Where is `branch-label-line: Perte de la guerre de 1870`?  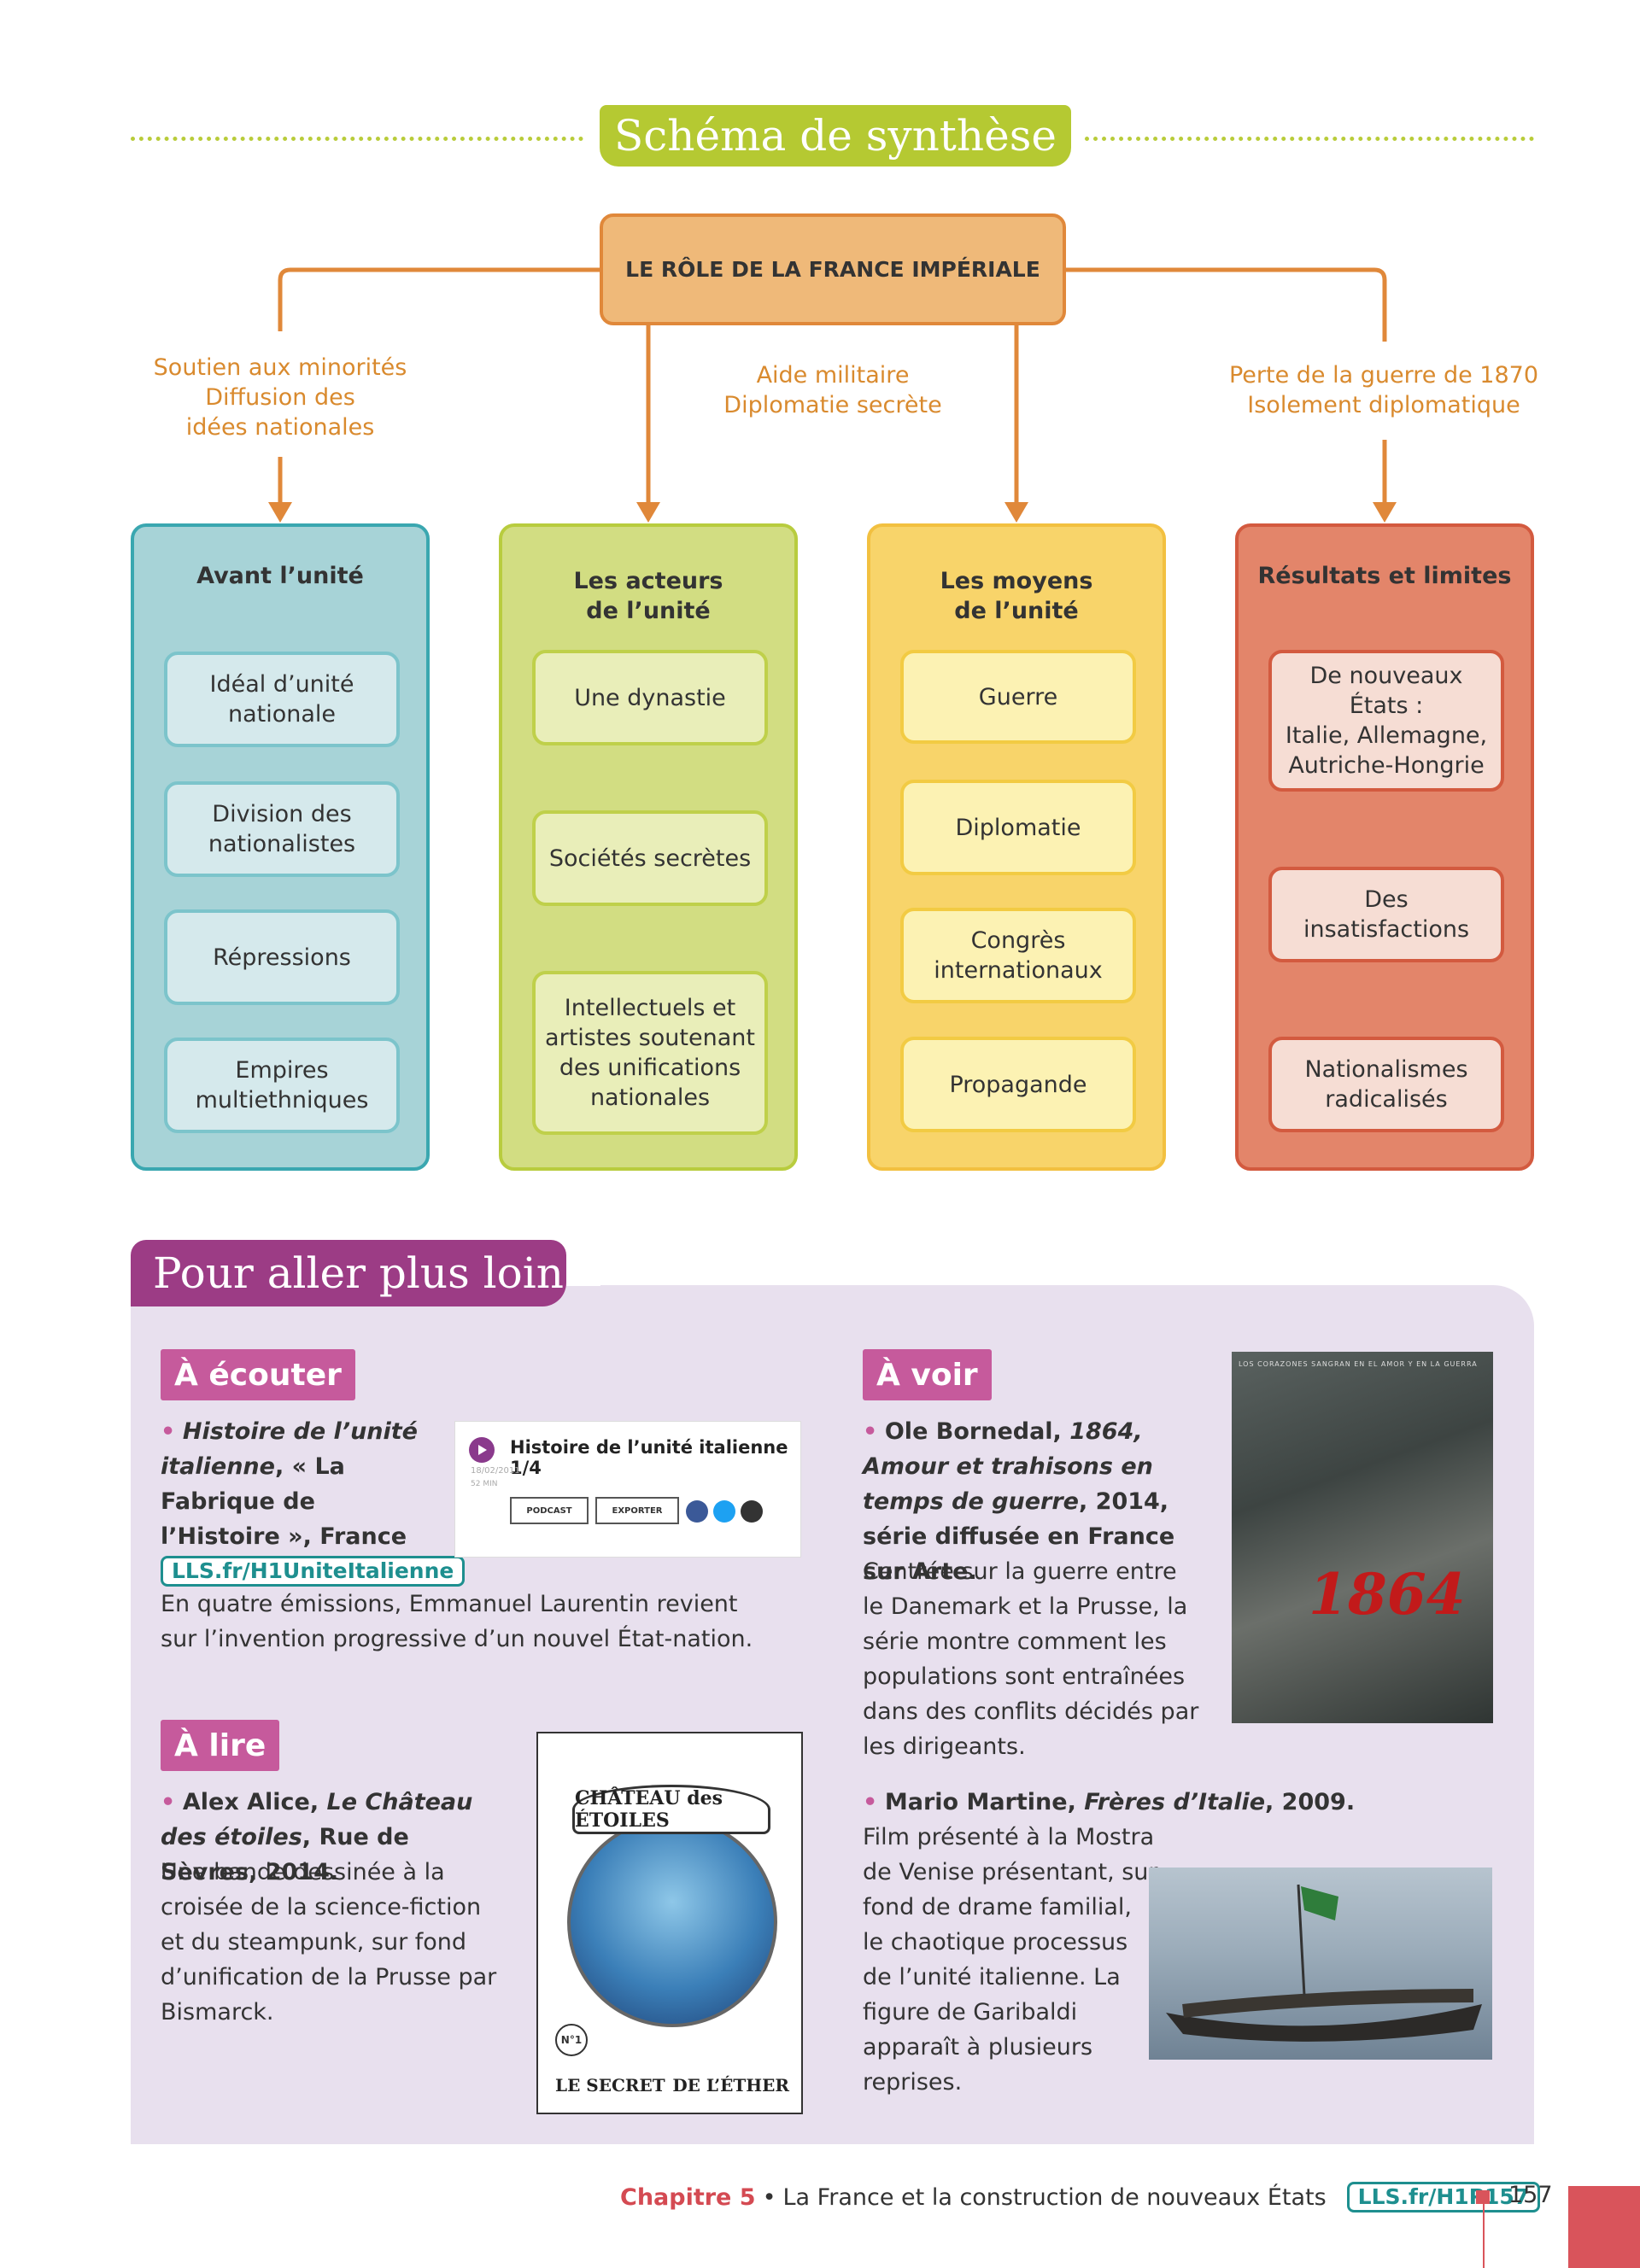
branch-label-line: Perte de la guerre de 1870 is located at coordinates (1383, 375).